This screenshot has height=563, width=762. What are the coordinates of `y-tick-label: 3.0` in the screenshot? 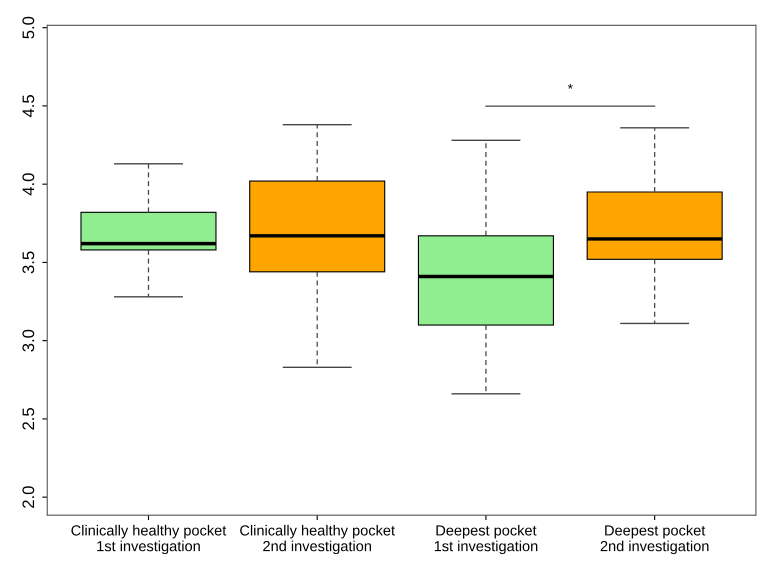 It's located at (28, 341).